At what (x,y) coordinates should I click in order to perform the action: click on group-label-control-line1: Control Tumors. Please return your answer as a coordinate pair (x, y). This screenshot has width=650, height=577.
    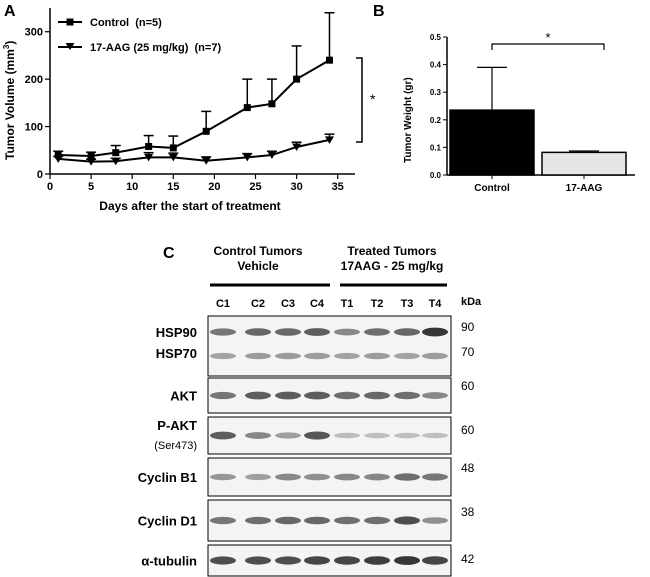
    Looking at the image, I should click on (257, 251).